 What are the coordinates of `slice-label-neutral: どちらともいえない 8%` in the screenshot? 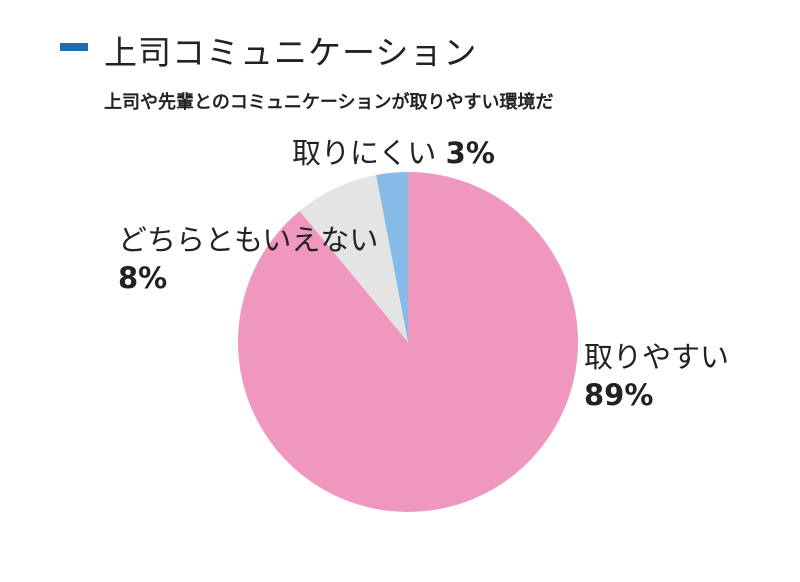 It's located at (248, 259).